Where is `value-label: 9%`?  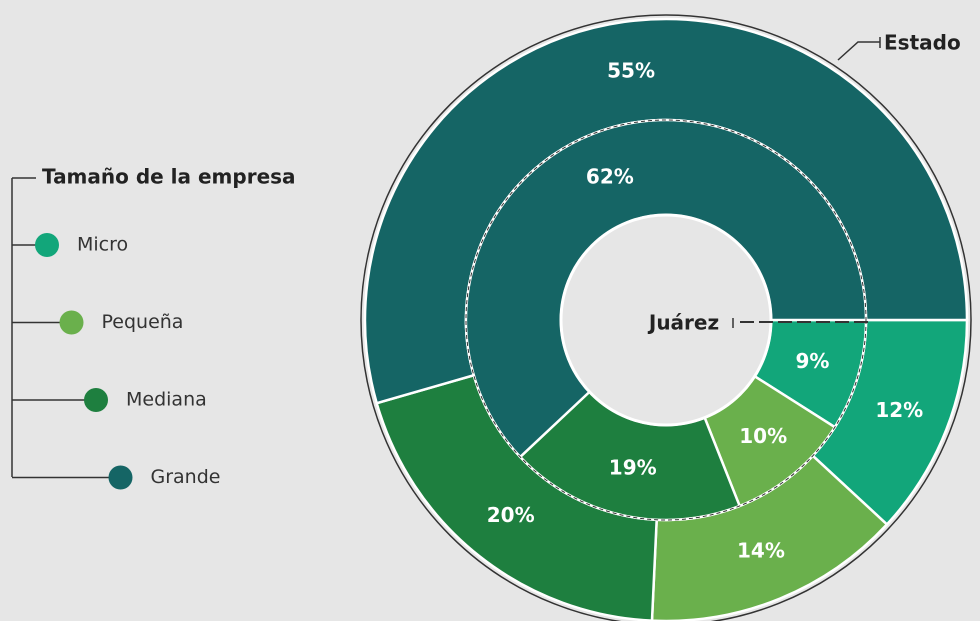
value-label: 9% is located at coordinates (812, 361).